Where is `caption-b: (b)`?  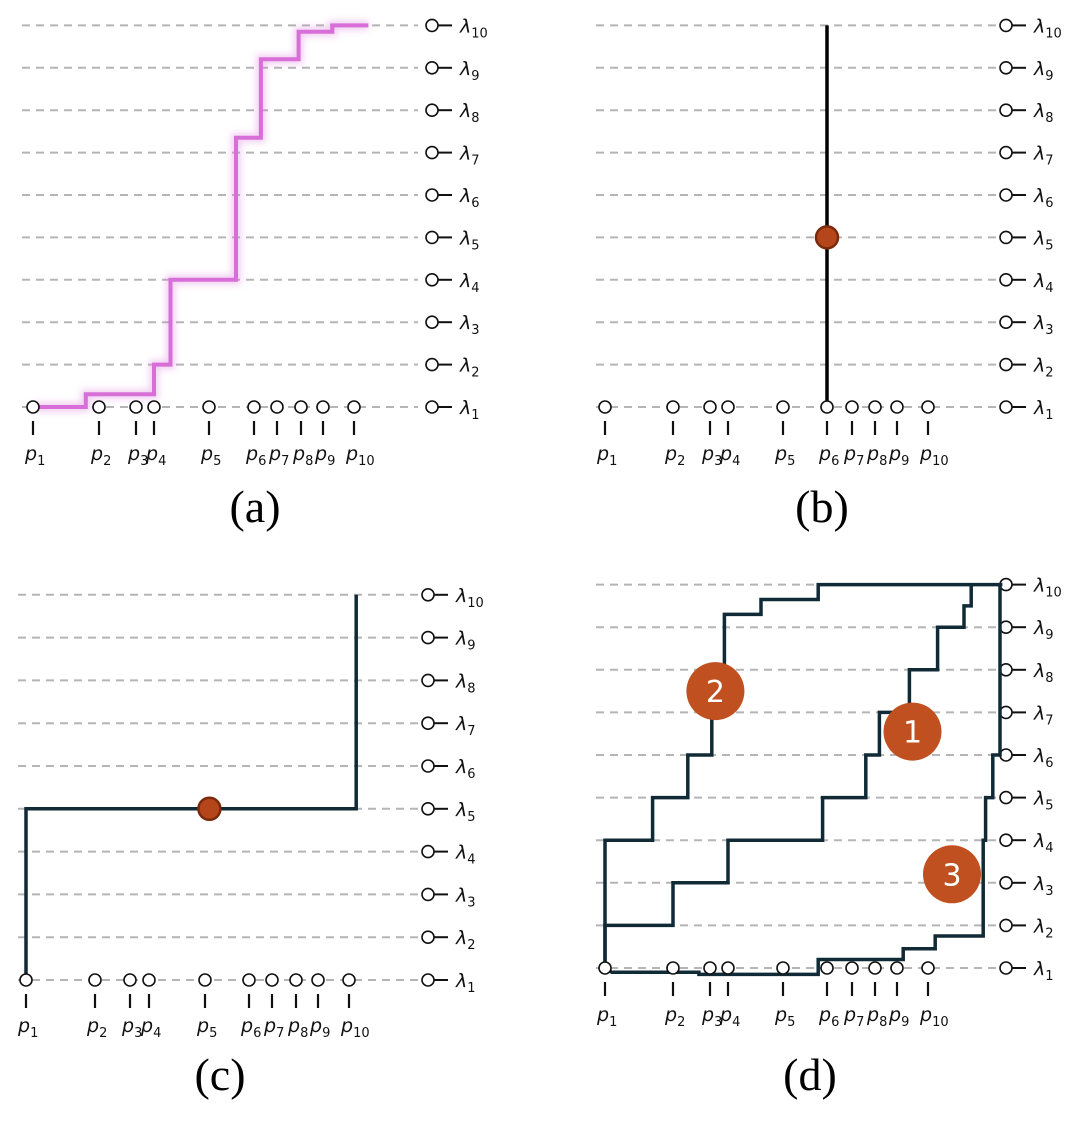
caption-b: (b) is located at coordinates (822, 506).